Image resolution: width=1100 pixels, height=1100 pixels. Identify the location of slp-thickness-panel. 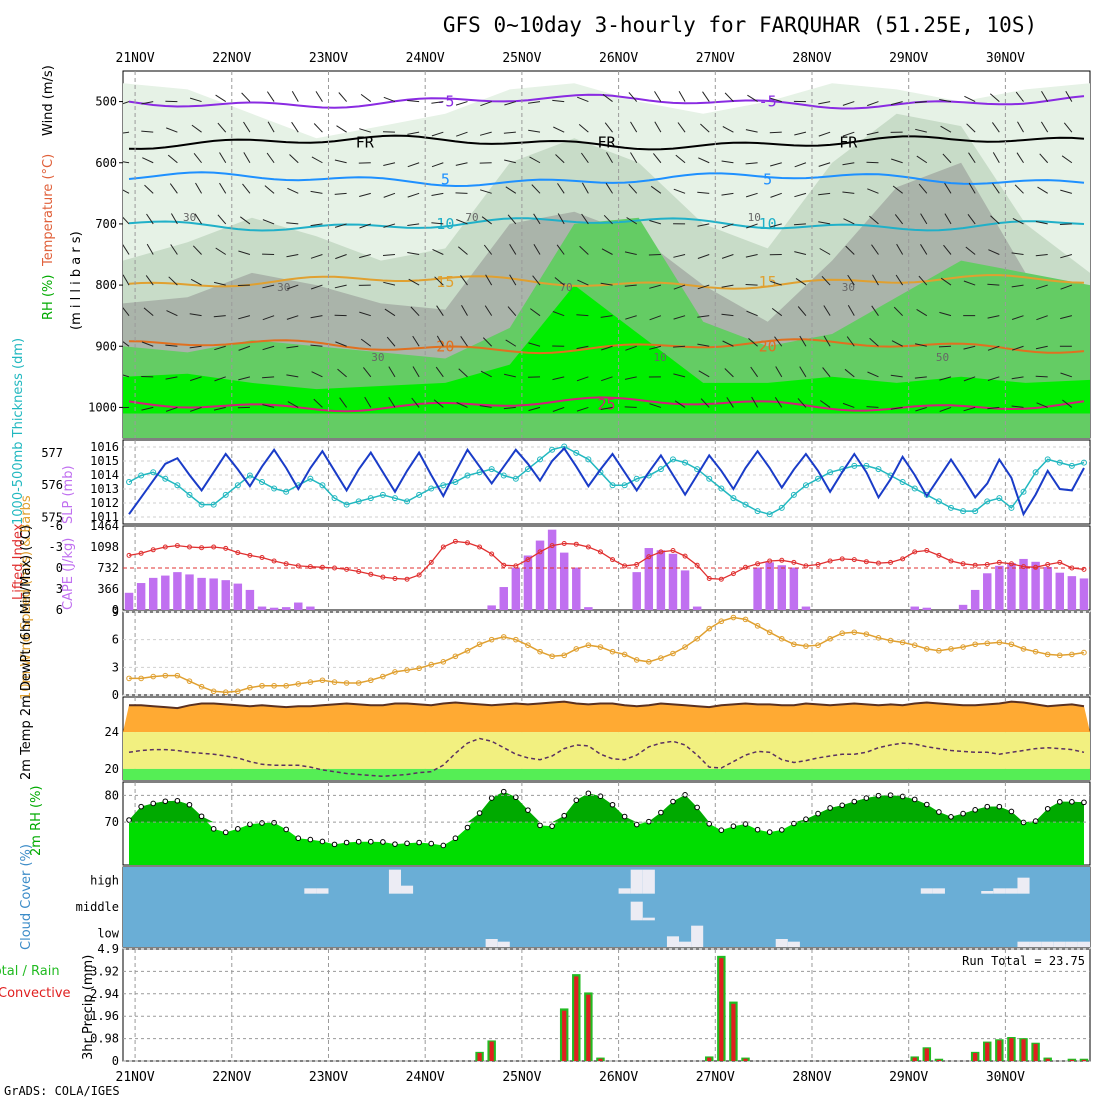
(606, 482).